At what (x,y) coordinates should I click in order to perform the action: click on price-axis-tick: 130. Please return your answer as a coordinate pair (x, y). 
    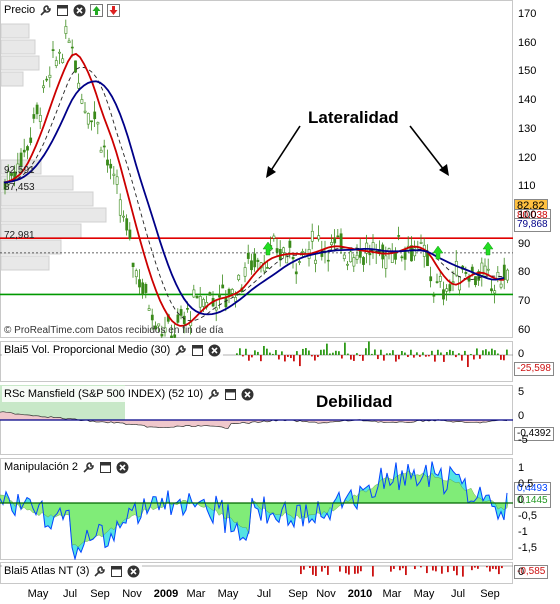
    Looking at the image, I should click on (527, 128).